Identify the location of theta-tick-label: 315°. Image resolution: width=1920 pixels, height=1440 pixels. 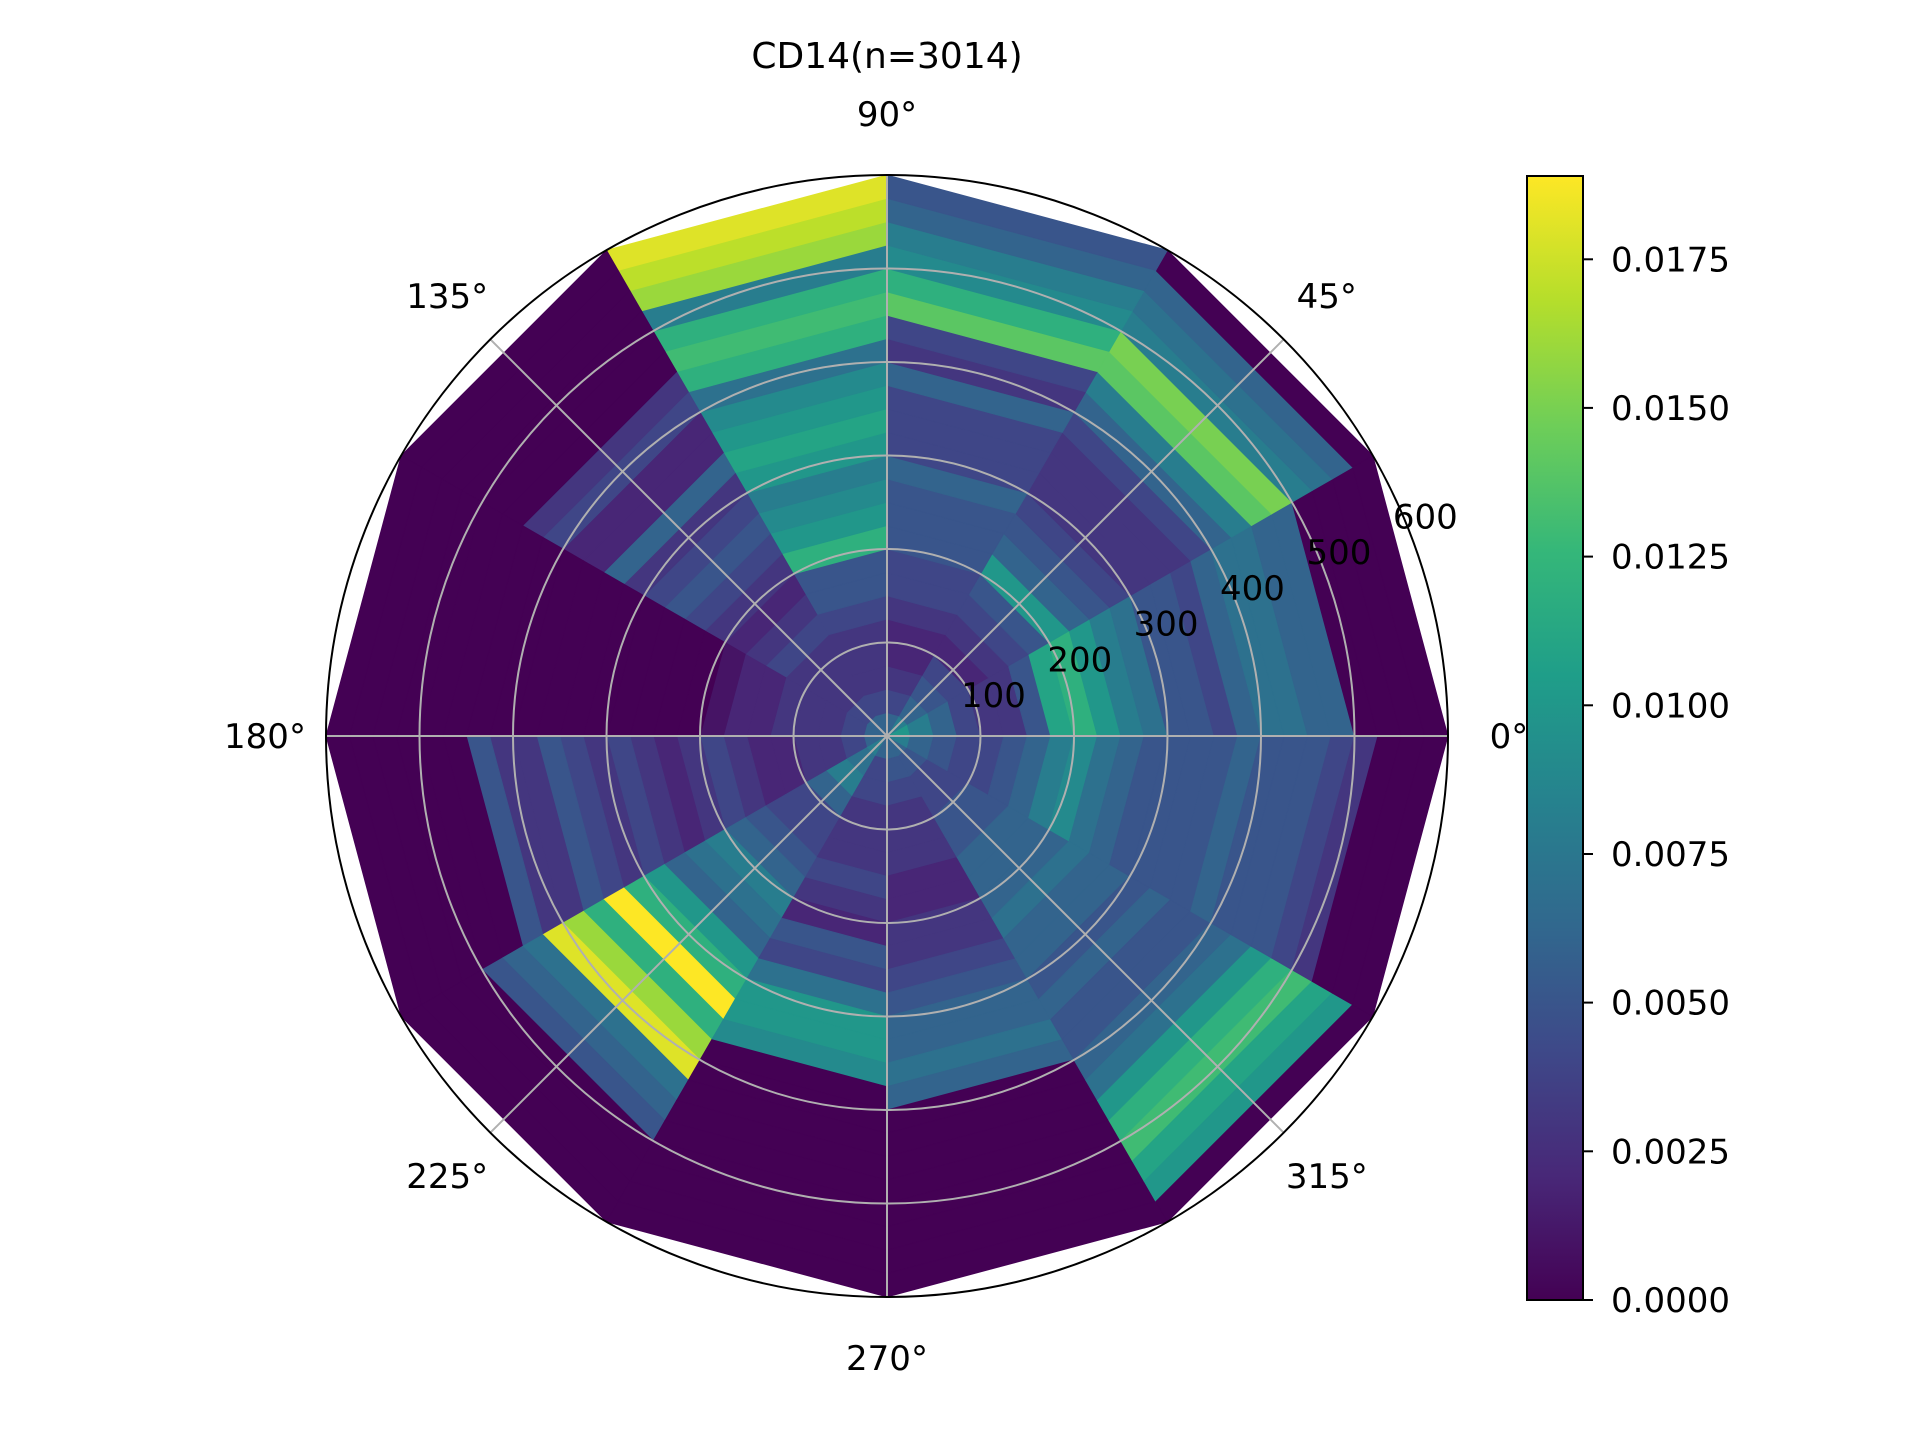
(1327, 1177).